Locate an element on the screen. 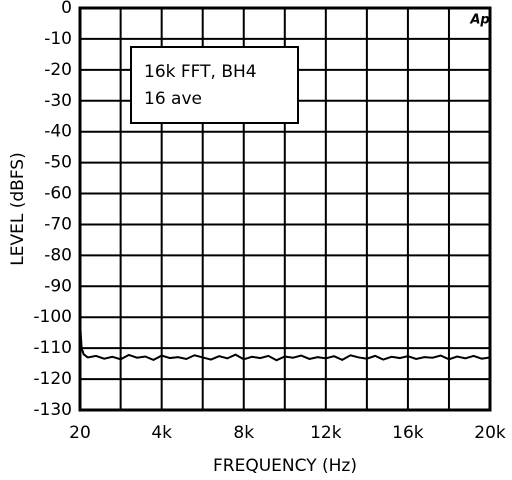 The image size is (512, 480). y-tick-label: -30 is located at coordinates (58, 101).